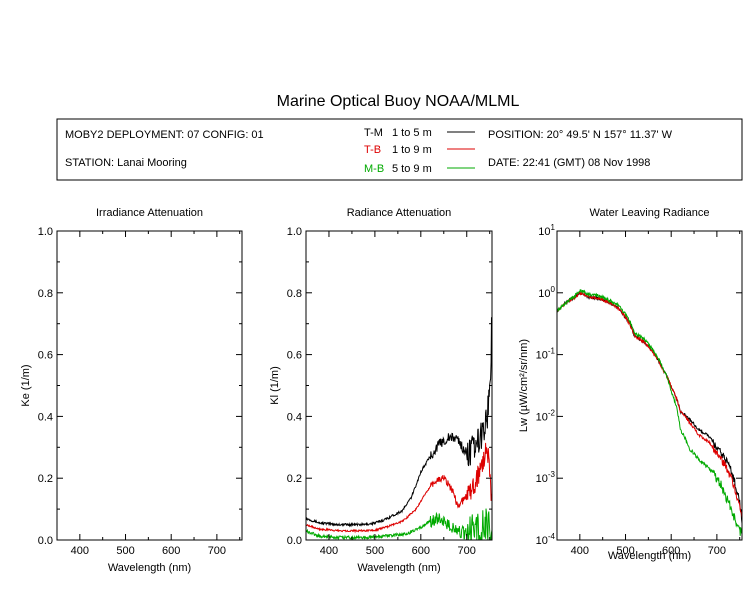 This screenshot has width=750, height=600. Describe the element at coordinates (398, 101) in the screenshot. I see `figure-title: Marine Optical Buoy NOAA/MLML` at that location.